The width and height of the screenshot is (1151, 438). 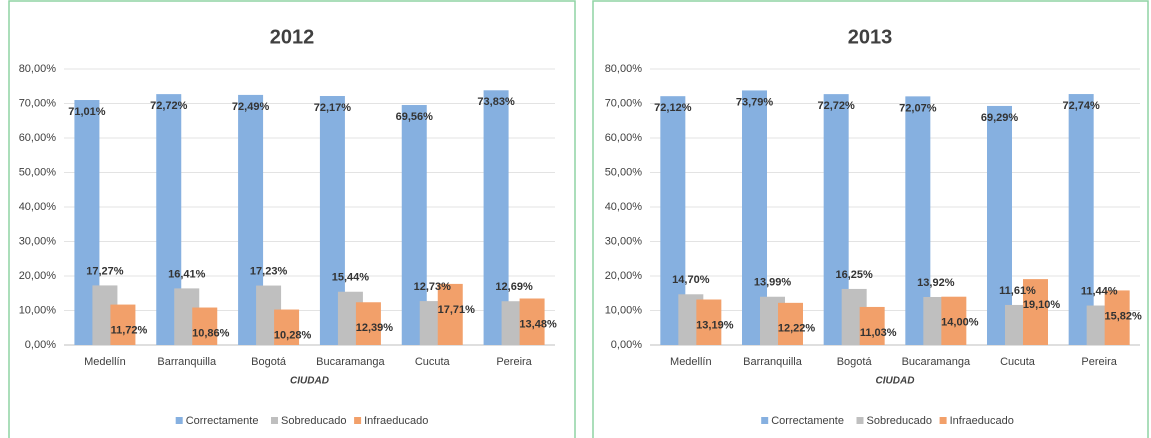 What do you see at coordinates (1000, 118) in the screenshot?
I see `value-label: 69,29%` at bounding box center [1000, 118].